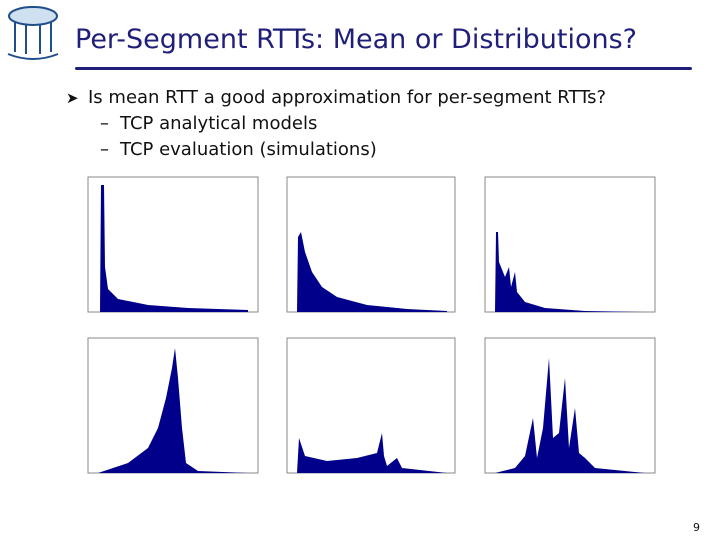 This screenshot has height=540, width=720. What do you see at coordinates (356, 39) in the screenshot?
I see `slide-title: Per-Segment RTTs: Mean or Distributions?` at bounding box center [356, 39].